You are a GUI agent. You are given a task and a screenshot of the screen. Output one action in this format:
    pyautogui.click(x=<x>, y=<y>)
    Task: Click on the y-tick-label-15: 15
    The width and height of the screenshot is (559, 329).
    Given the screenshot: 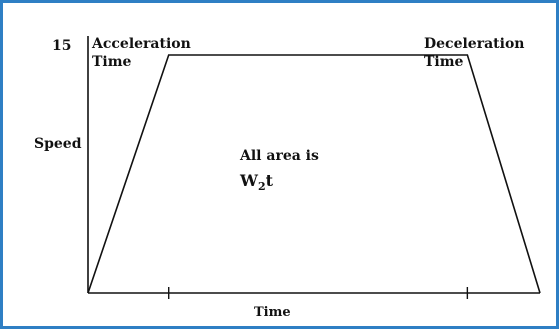 What is the action you would take?
    pyautogui.click(x=61, y=46)
    